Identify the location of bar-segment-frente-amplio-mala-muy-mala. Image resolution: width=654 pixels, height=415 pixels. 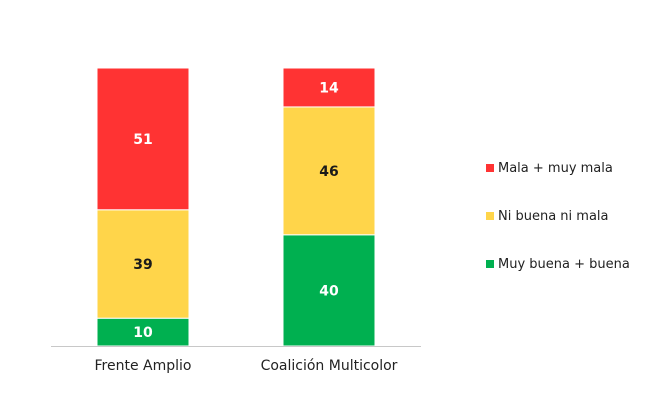
(143, 139).